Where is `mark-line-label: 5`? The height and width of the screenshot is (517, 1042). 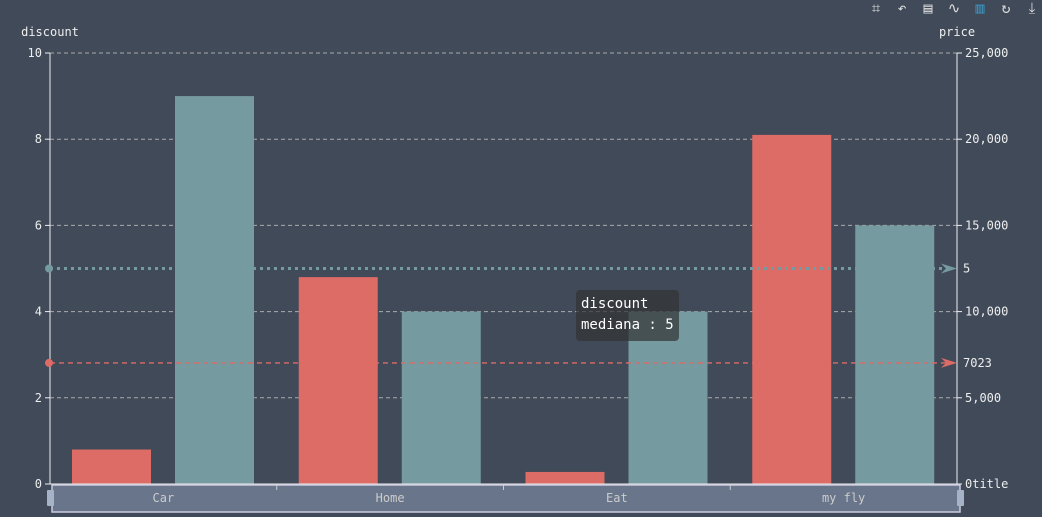
mark-line-label: 5 is located at coordinates (966, 269).